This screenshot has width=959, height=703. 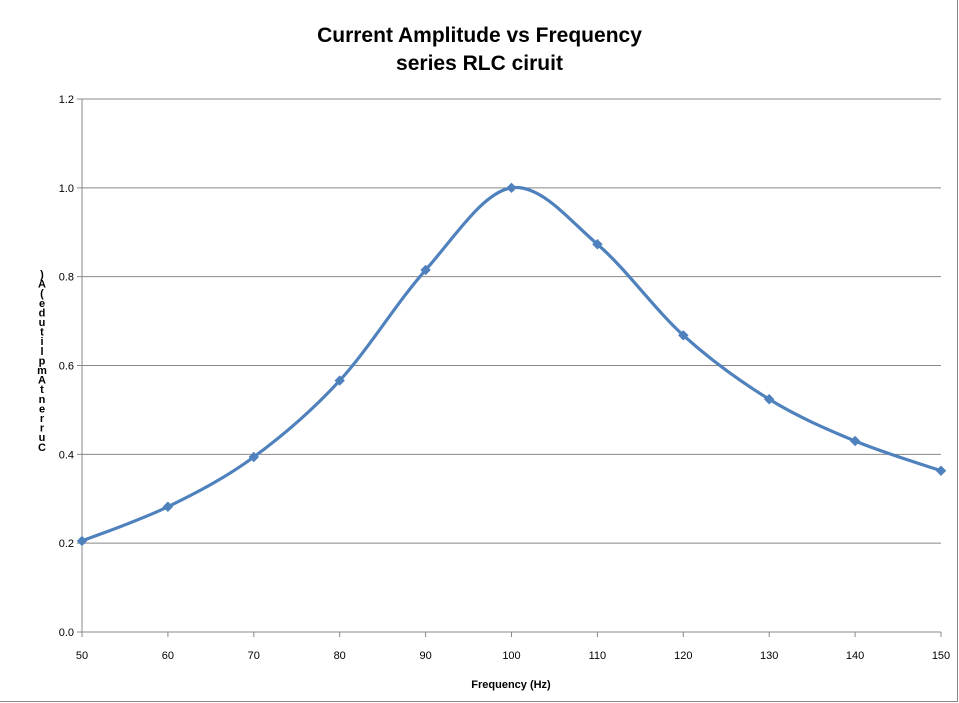 What do you see at coordinates (941, 656) in the screenshot?
I see `x-tick-label: 150` at bounding box center [941, 656].